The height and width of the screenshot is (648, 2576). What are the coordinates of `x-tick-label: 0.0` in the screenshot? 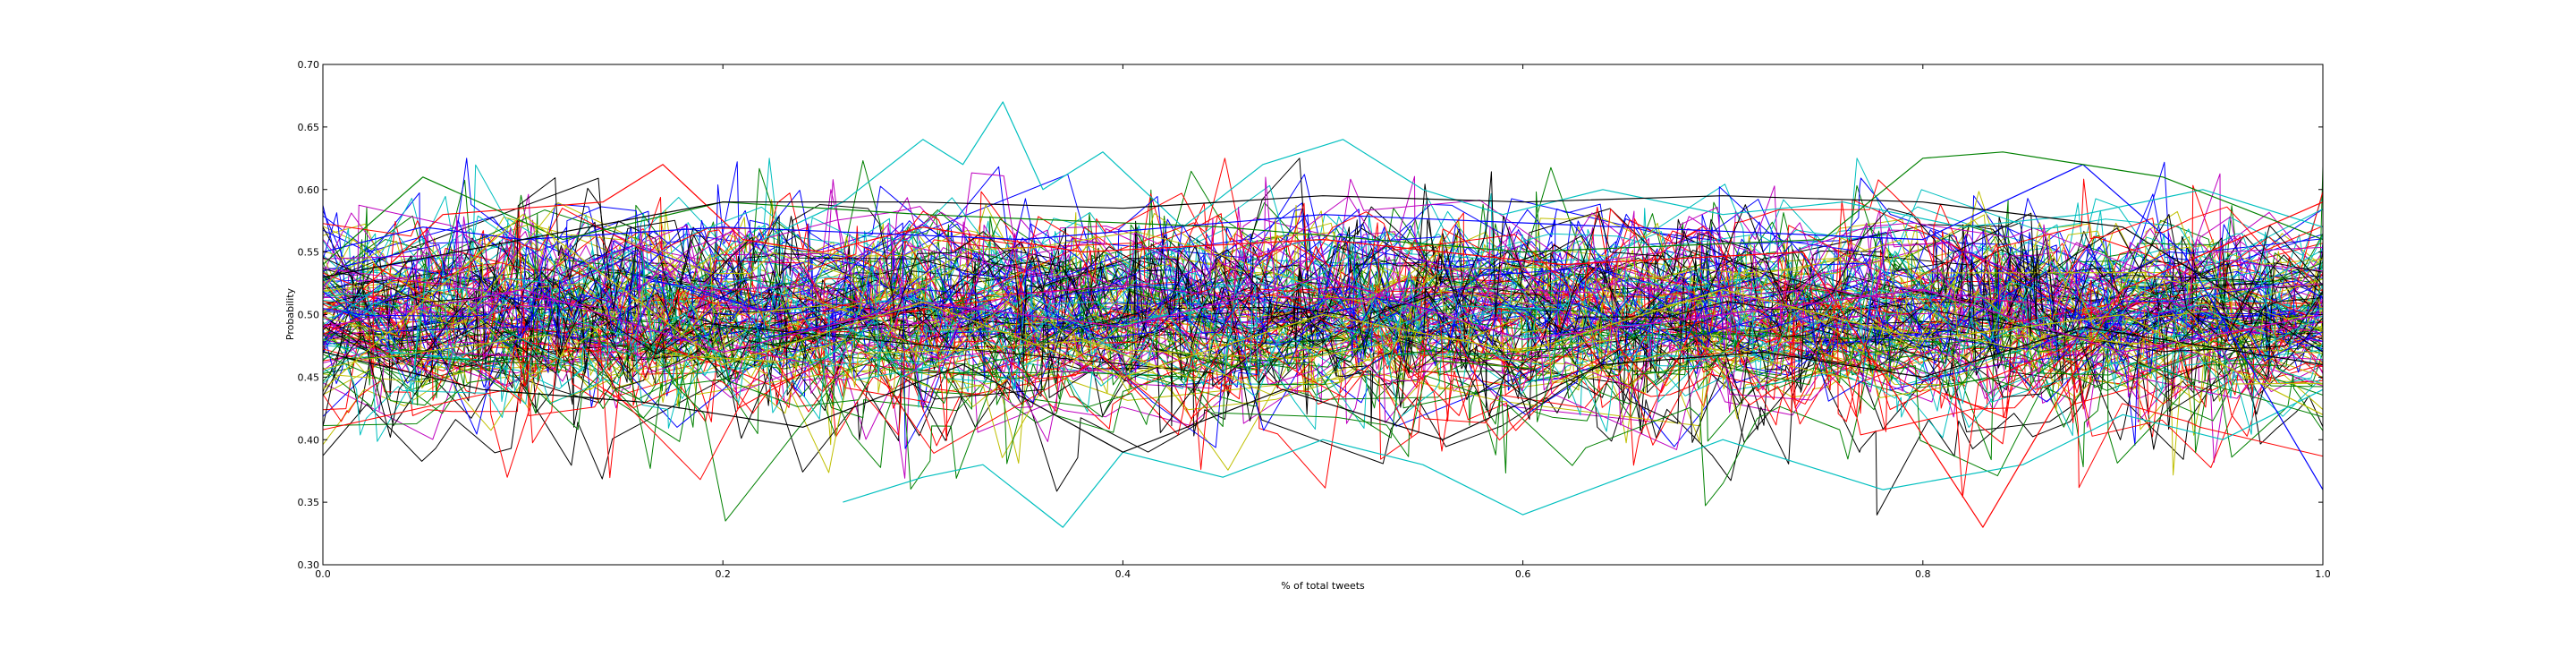 It's located at (323, 574).